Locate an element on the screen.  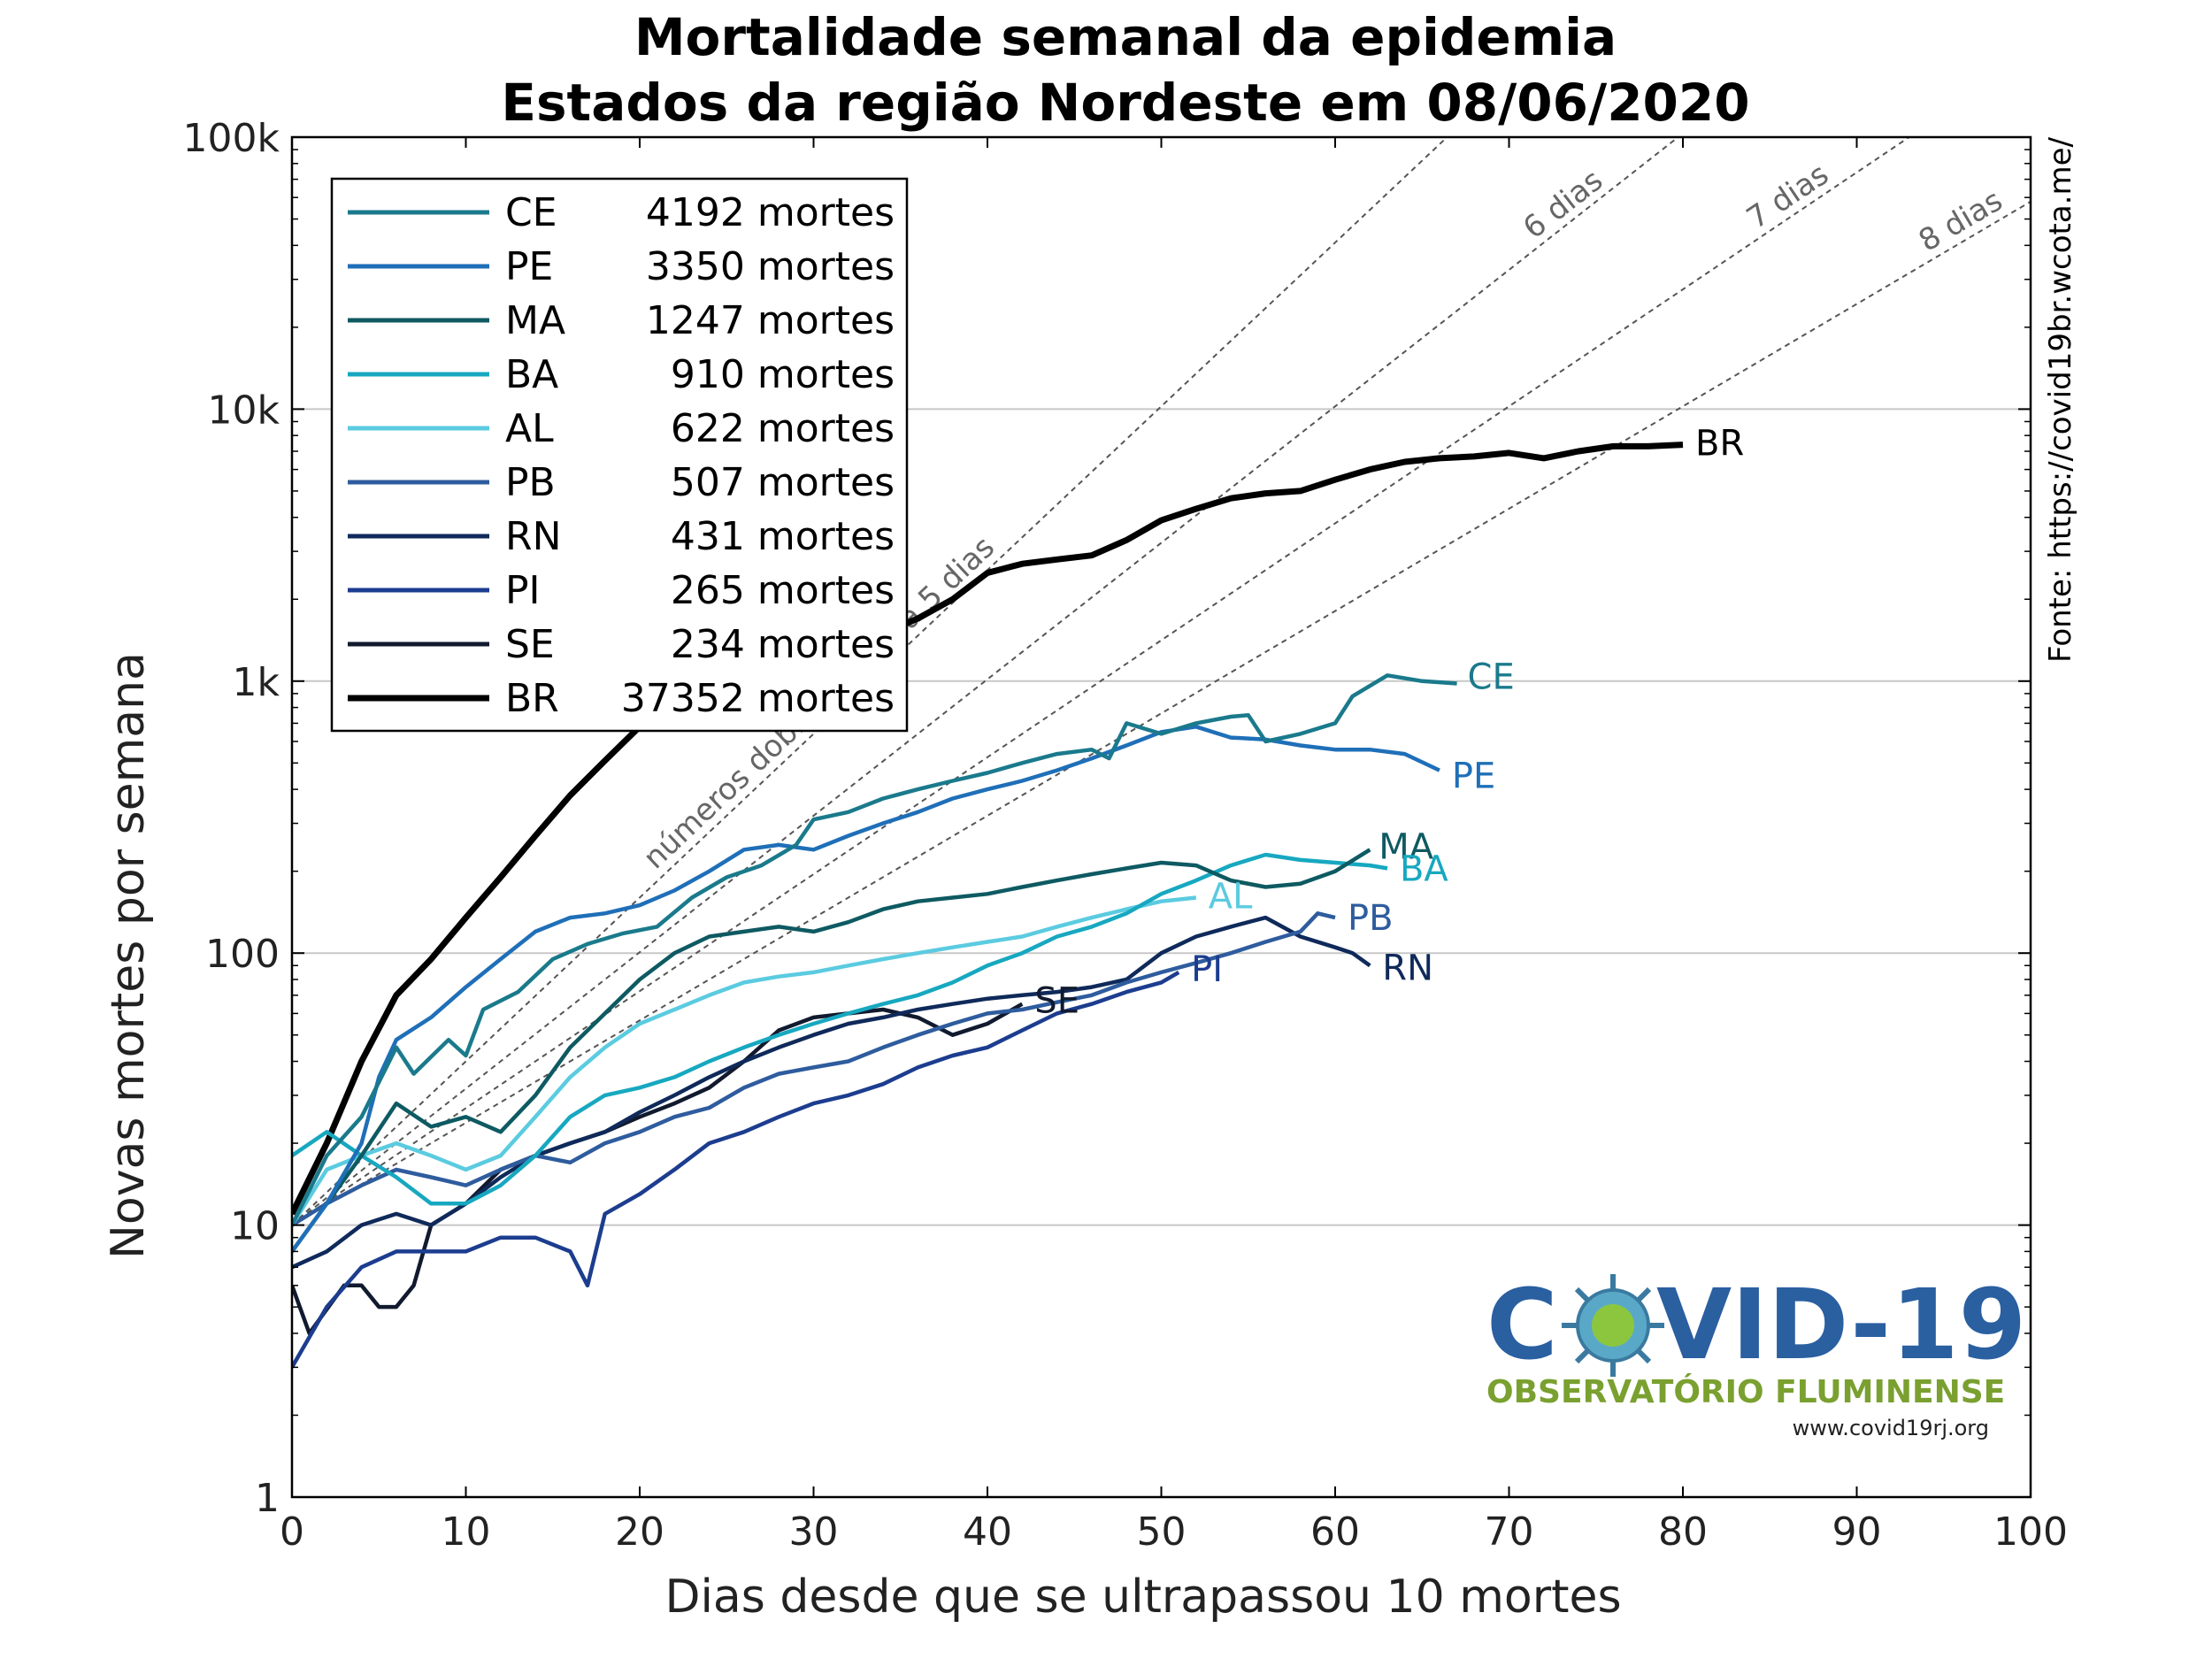
y-axis-label: Novas mortes por semana is located at coordinates (128, 956).